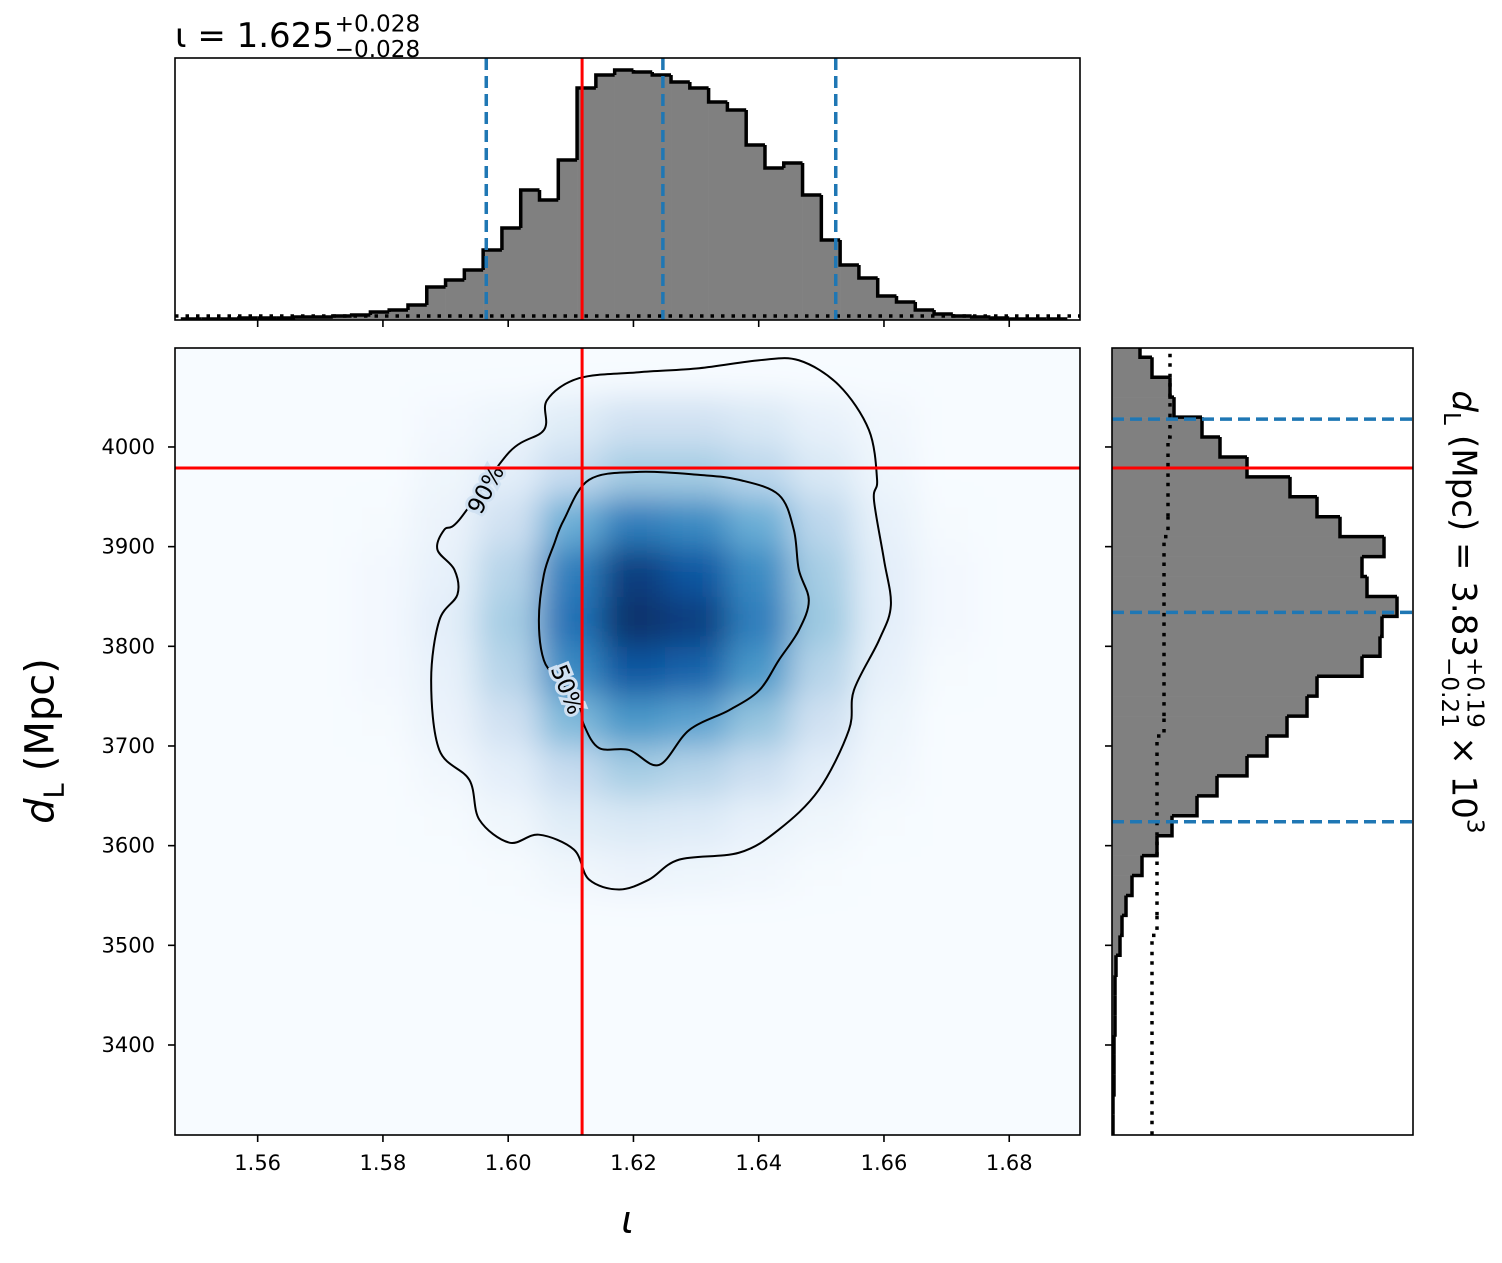  Describe the element at coordinates (1449, 692) in the screenshot. I see `right-label-sub: −0.21` at that location.